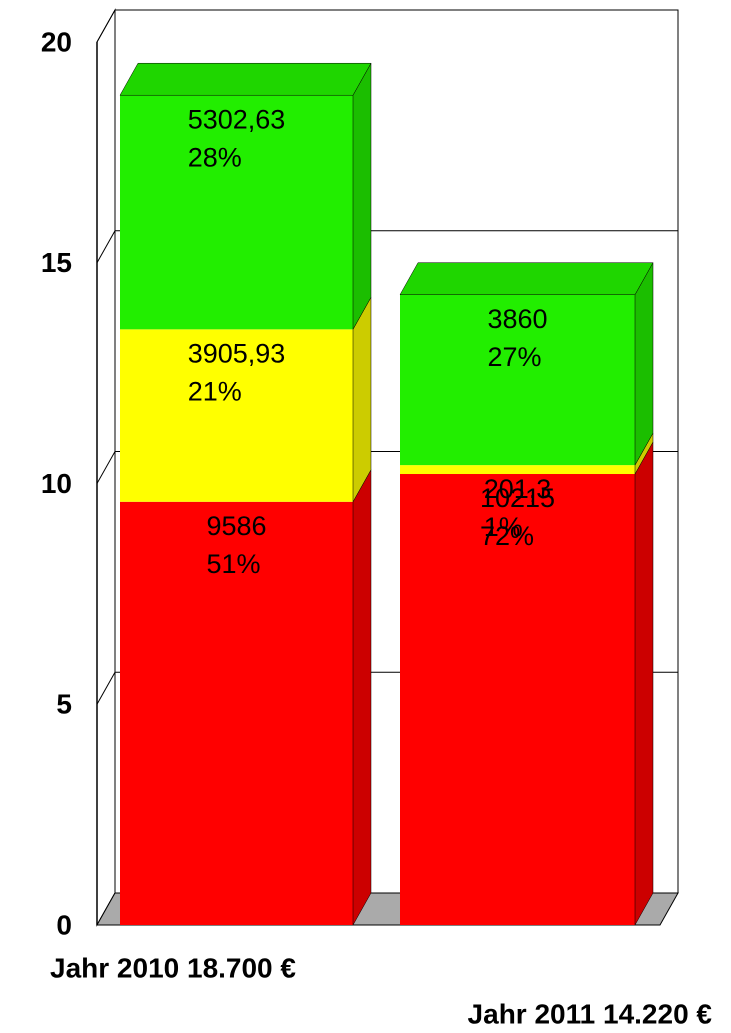 This screenshot has width=731, height=1033. Describe the element at coordinates (56, 262) in the screenshot. I see `y-tick-label: 15` at that location.